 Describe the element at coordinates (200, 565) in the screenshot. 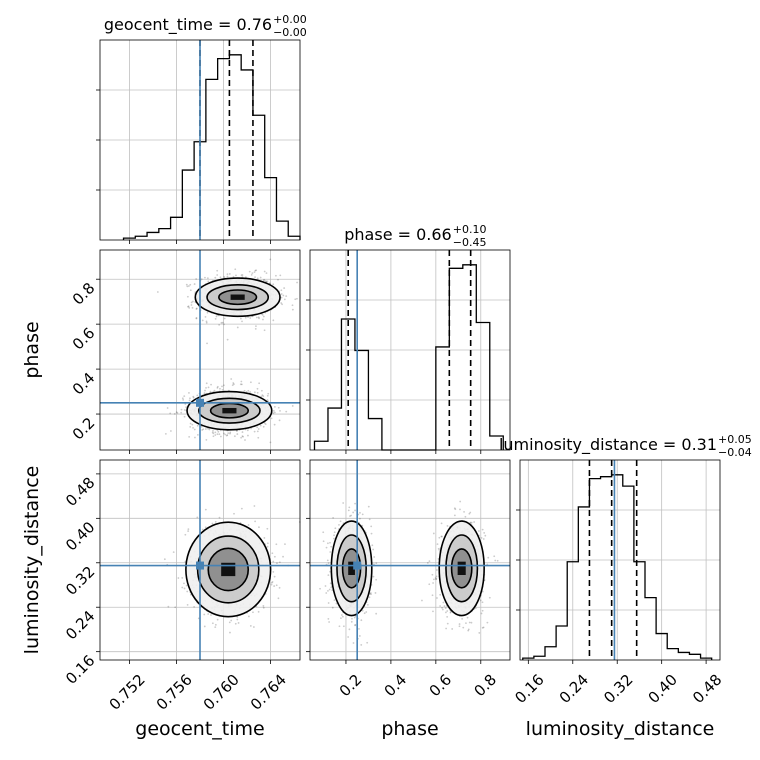

I see `truth-point-geocent_time-luminosity_distance` at that location.